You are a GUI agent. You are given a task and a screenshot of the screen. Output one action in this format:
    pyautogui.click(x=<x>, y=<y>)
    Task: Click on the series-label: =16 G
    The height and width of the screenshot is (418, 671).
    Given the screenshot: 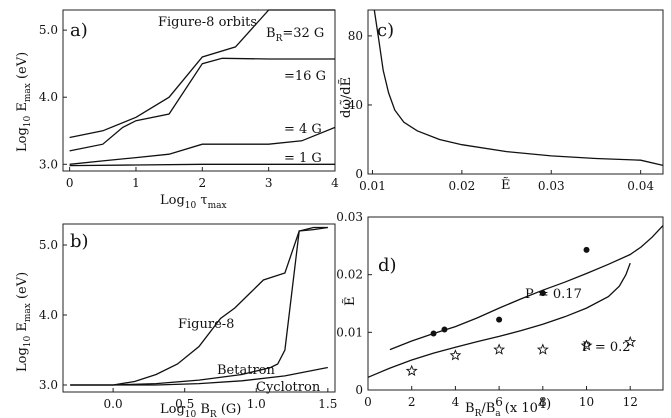 What is the action you would take?
    pyautogui.click(x=305, y=76)
    